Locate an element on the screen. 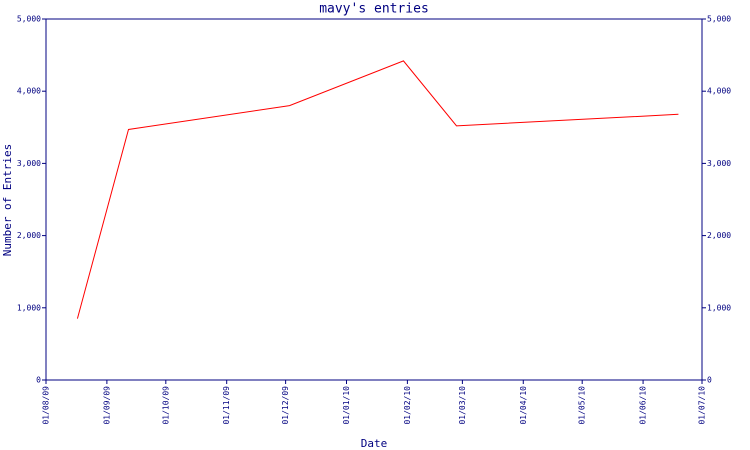  x-tick-label: 01/02/10 is located at coordinates (407, 405).